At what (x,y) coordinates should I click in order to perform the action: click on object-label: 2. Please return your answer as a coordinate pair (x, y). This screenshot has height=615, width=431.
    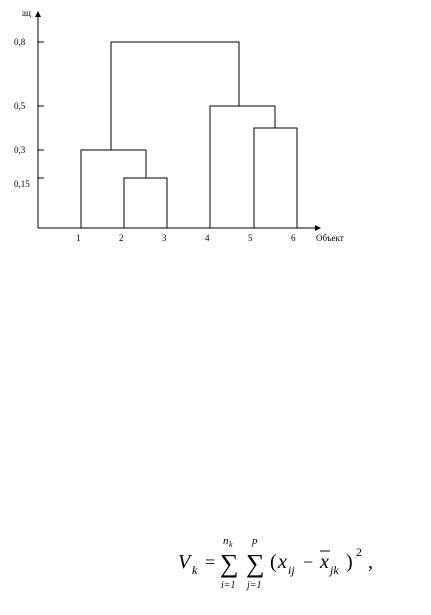
    Looking at the image, I should click on (121, 238).